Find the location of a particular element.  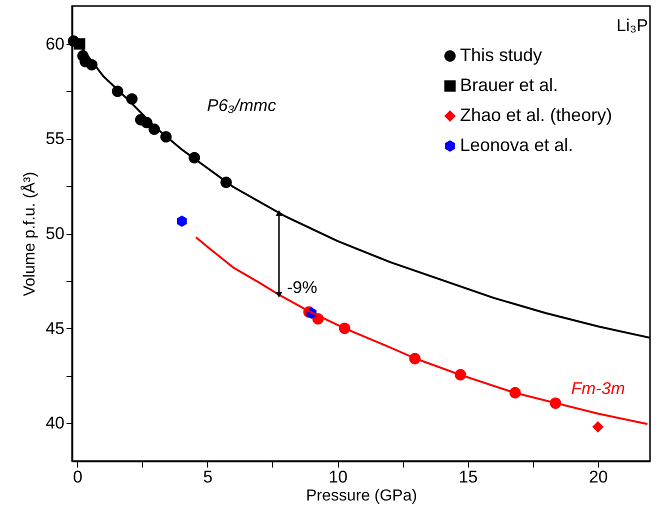

x-tick-label: 10 is located at coordinates (338, 477).